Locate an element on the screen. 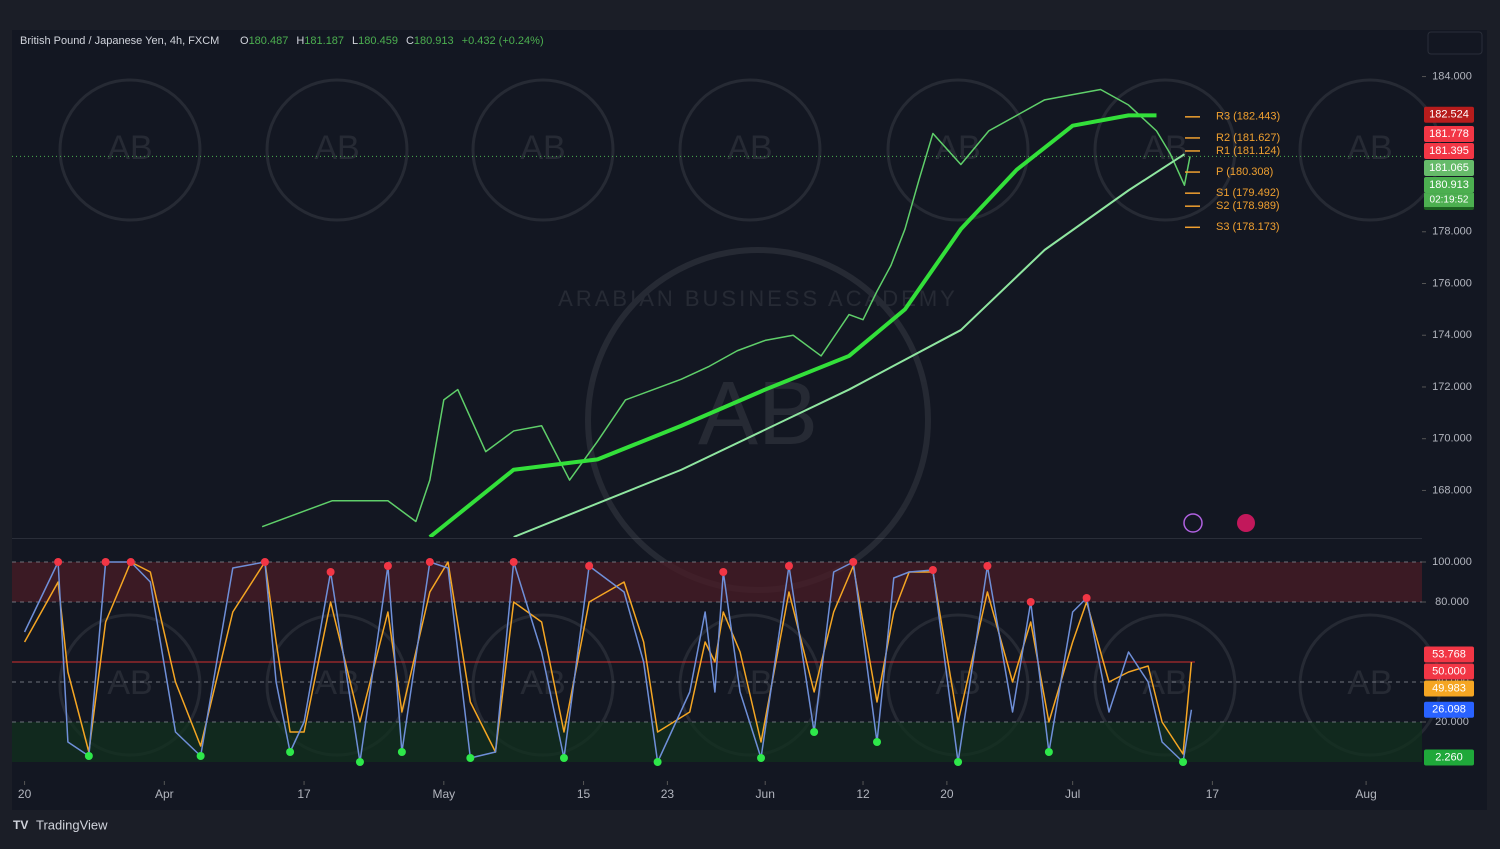  y-tick-label: 100.000 is located at coordinates (1452, 562).